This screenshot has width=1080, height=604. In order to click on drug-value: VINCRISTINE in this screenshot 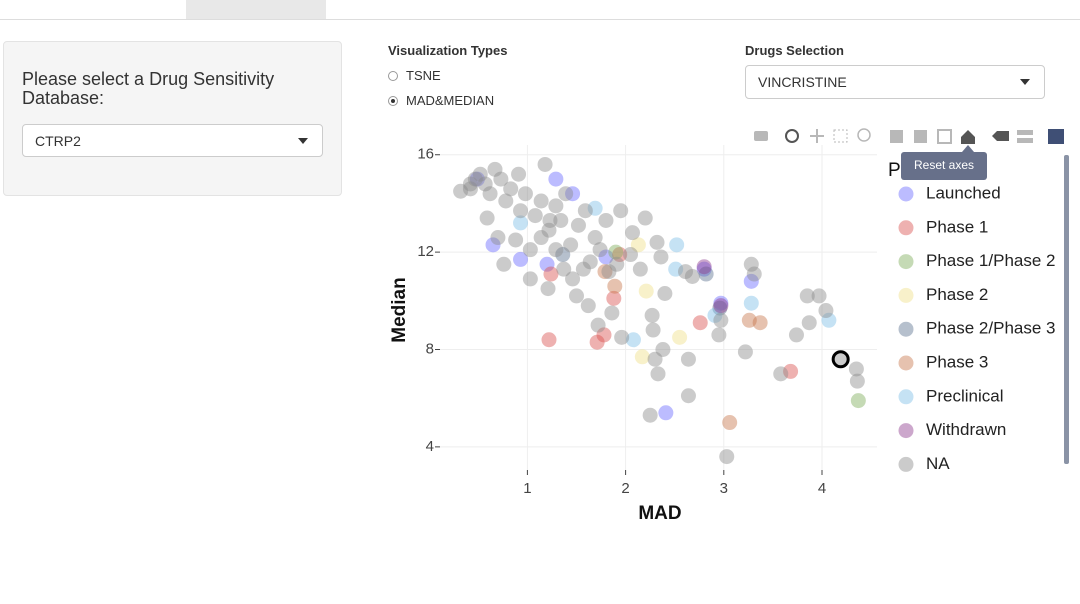, I will do `click(802, 82)`.